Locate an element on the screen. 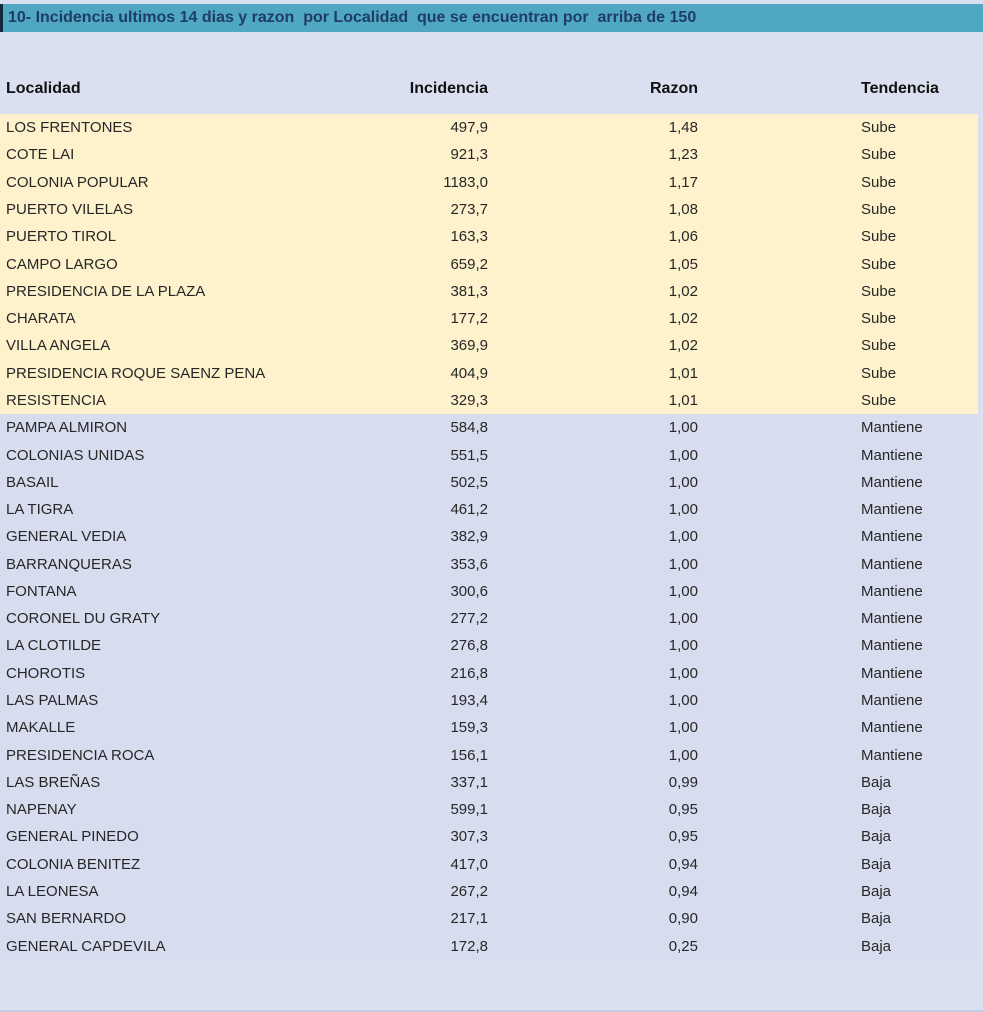  cell-incidencia: 300,6 is located at coordinates (469, 591).